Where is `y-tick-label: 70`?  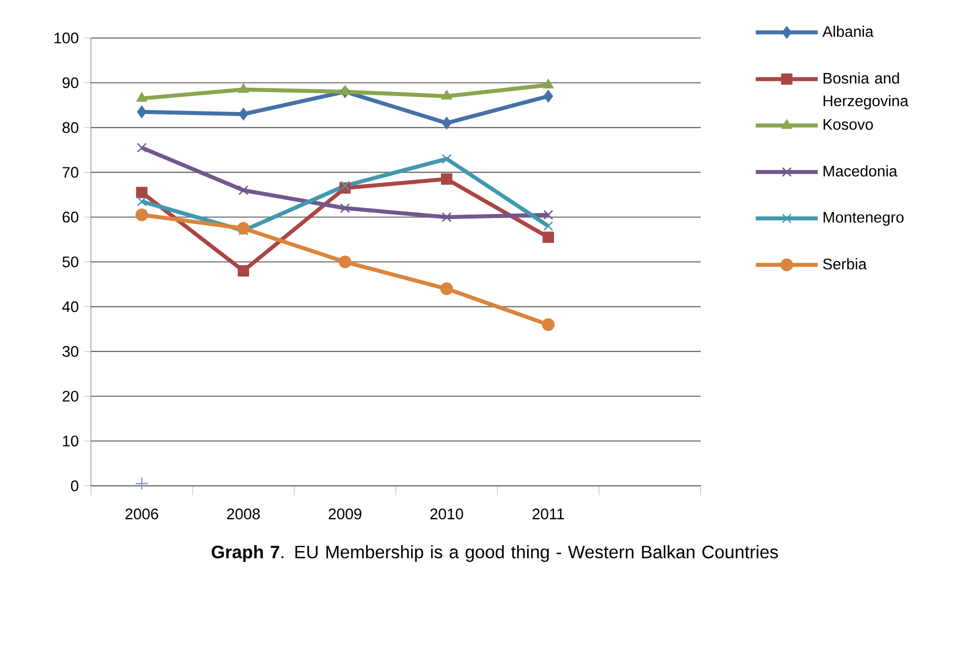
y-tick-label: 70 is located at coordinates (70, 172).